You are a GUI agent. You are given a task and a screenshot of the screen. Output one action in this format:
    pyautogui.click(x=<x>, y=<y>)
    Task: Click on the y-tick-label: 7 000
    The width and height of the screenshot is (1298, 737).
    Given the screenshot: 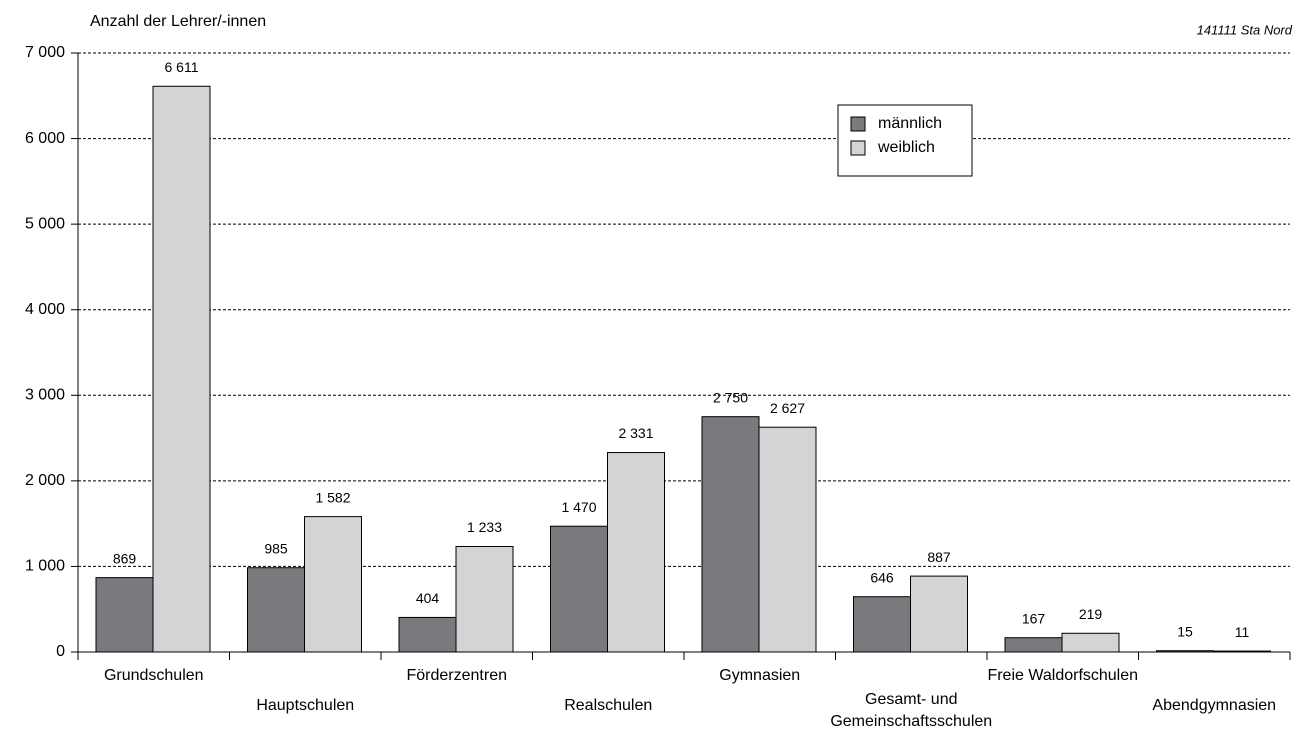 What is the action you would take?
    pyautogui.click(x=45, y=52)
    